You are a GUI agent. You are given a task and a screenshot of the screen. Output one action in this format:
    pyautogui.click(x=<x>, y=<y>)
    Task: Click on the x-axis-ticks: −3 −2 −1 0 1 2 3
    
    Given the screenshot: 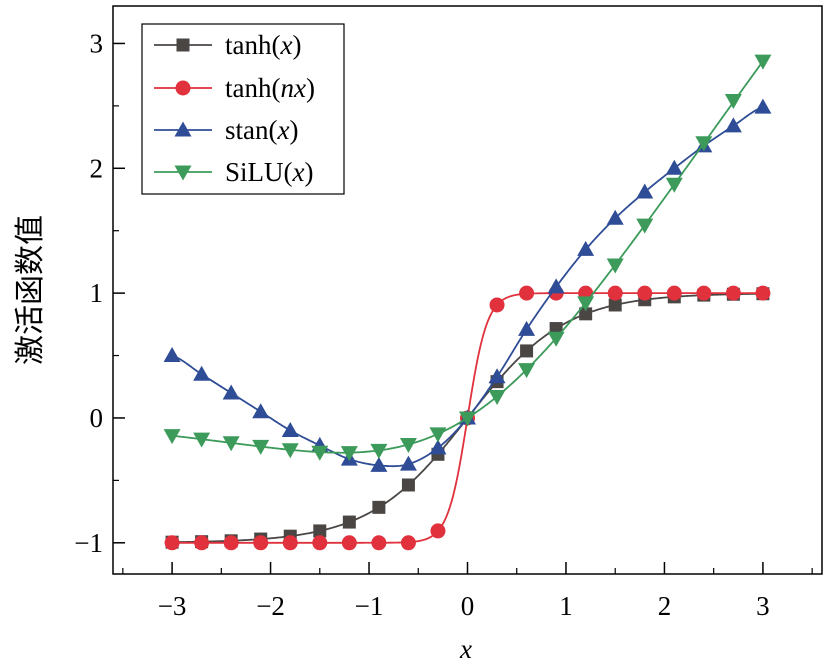 What is the action you would take?
    pyautogui.click(x=467, y=591)
    